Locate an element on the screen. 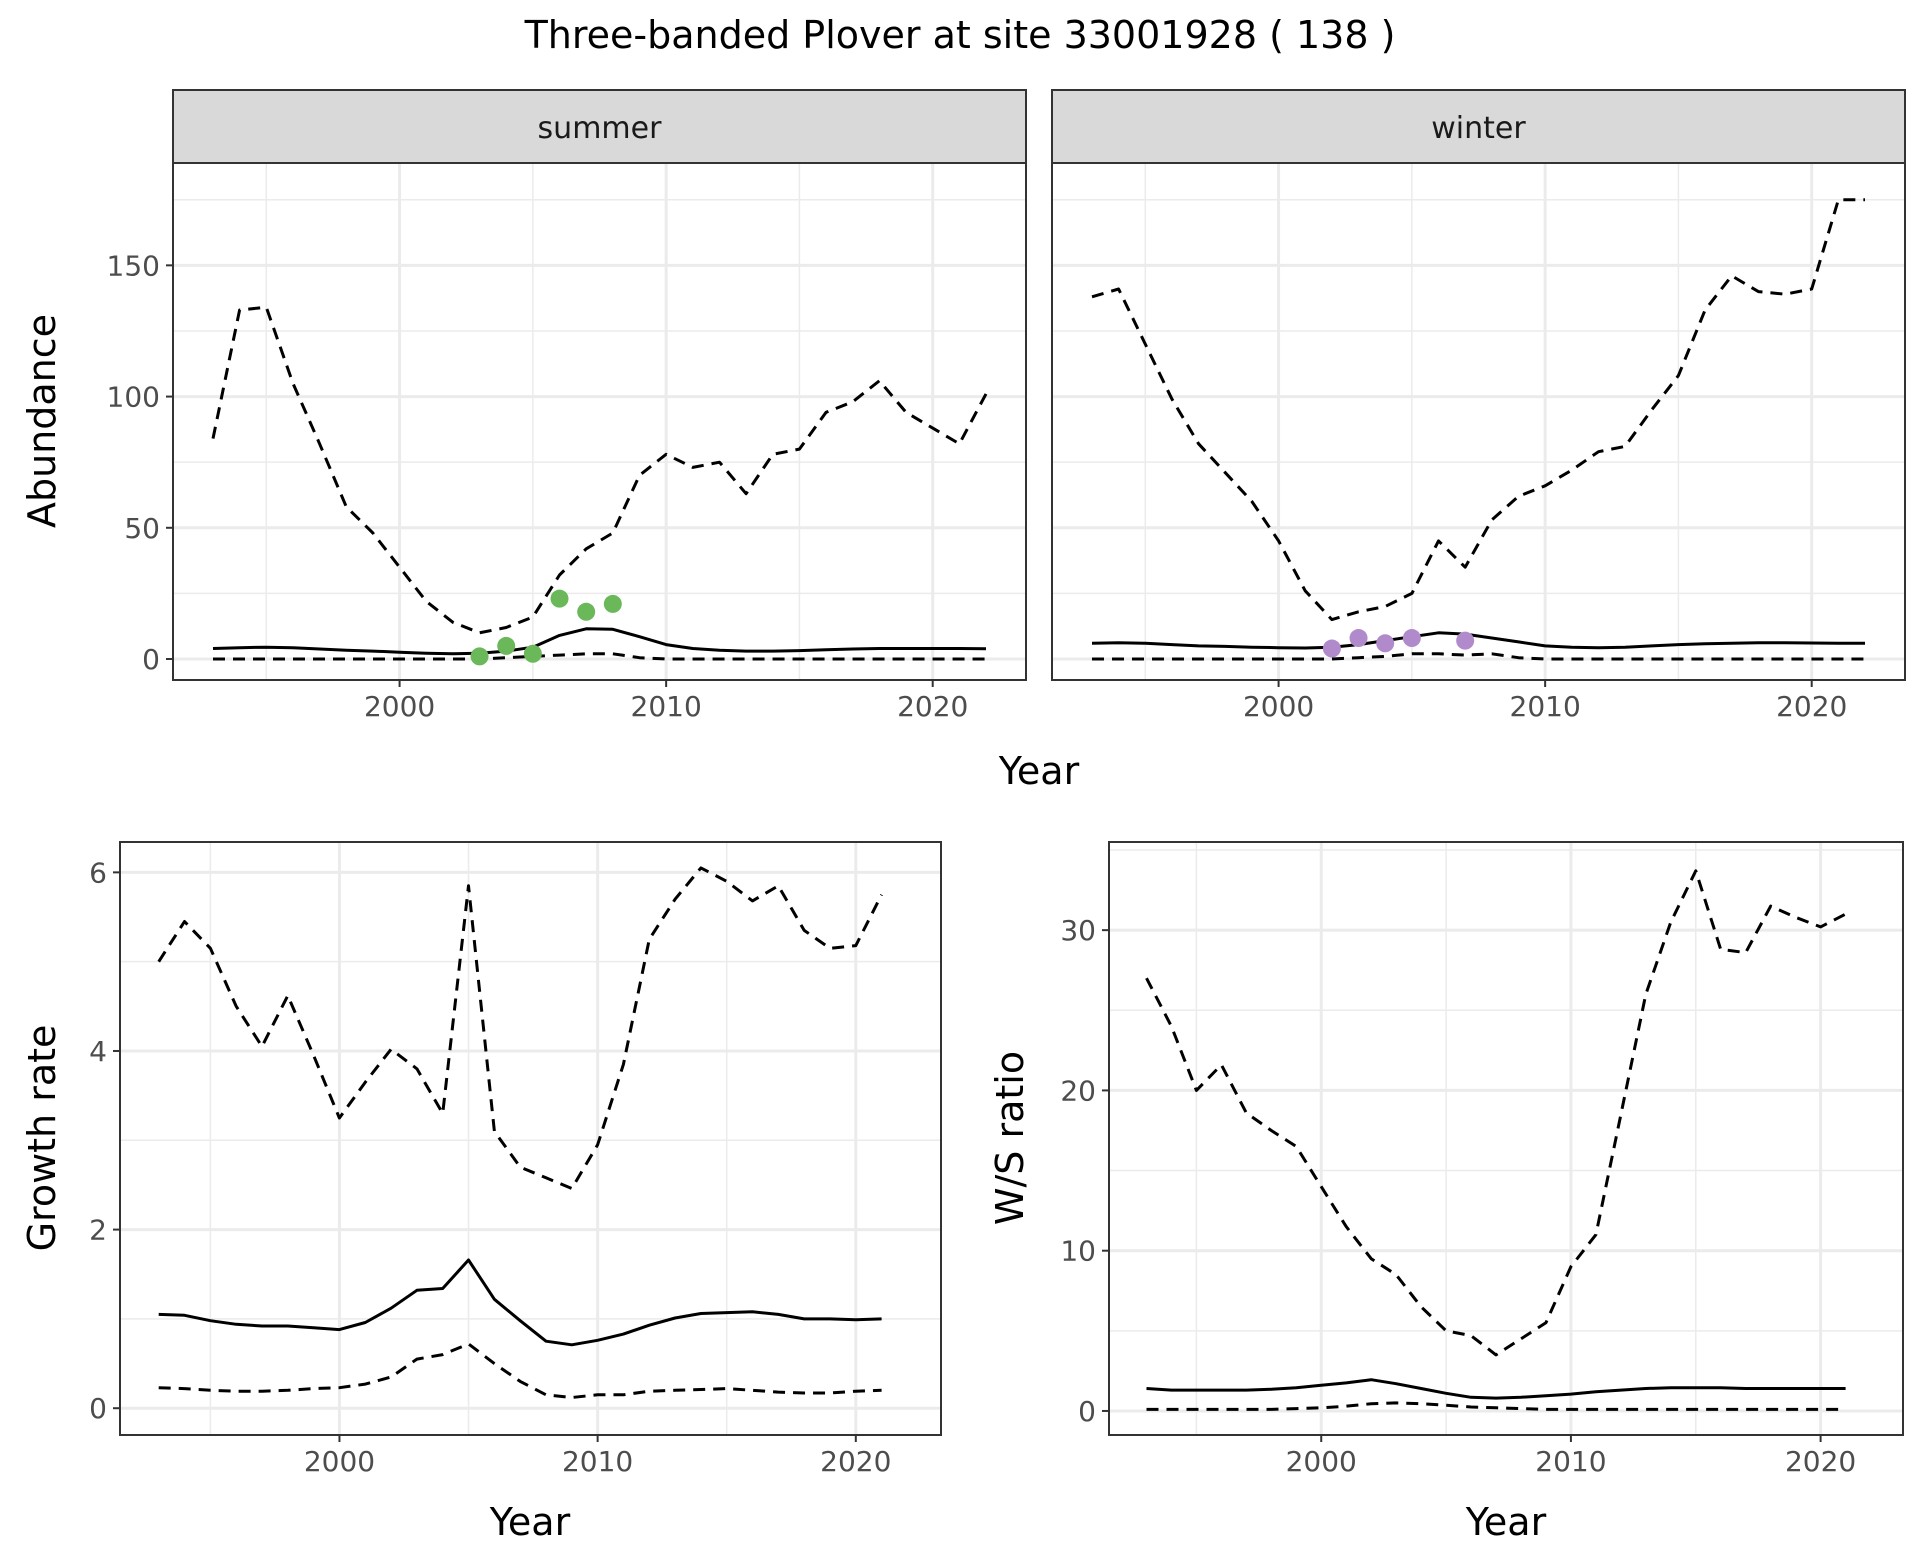  y-tick-label: 100 is located at coordinates (133, 397).